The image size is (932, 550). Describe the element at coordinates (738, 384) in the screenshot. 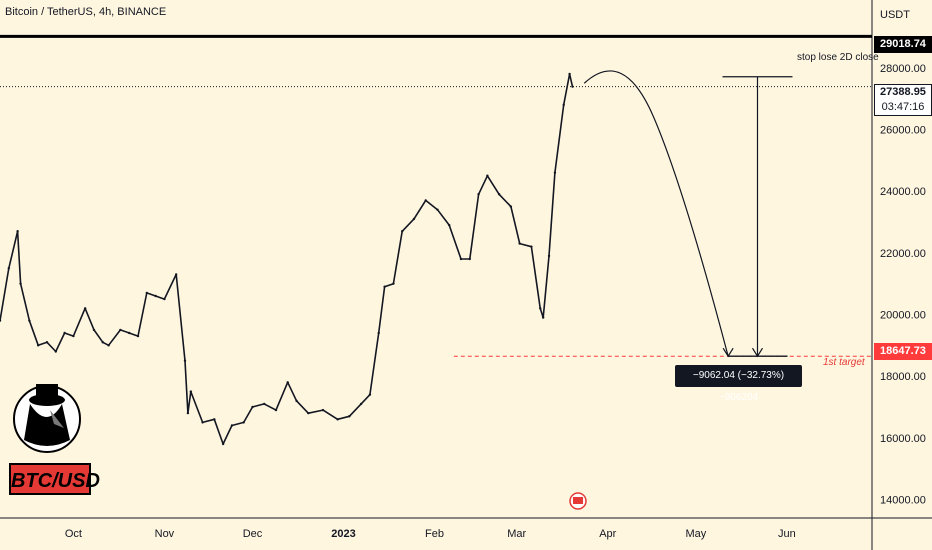

I see `measure-label: −9062.04 (−32.73%) −906204` at that location.